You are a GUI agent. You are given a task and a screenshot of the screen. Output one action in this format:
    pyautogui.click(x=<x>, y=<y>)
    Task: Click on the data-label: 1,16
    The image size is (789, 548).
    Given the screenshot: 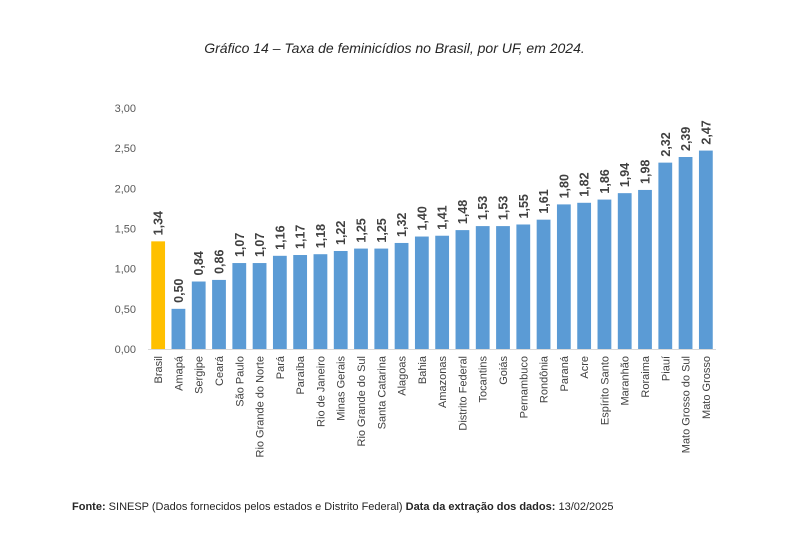 What is the action you would take?
    pyautogui.click(x=280, y=237)
    